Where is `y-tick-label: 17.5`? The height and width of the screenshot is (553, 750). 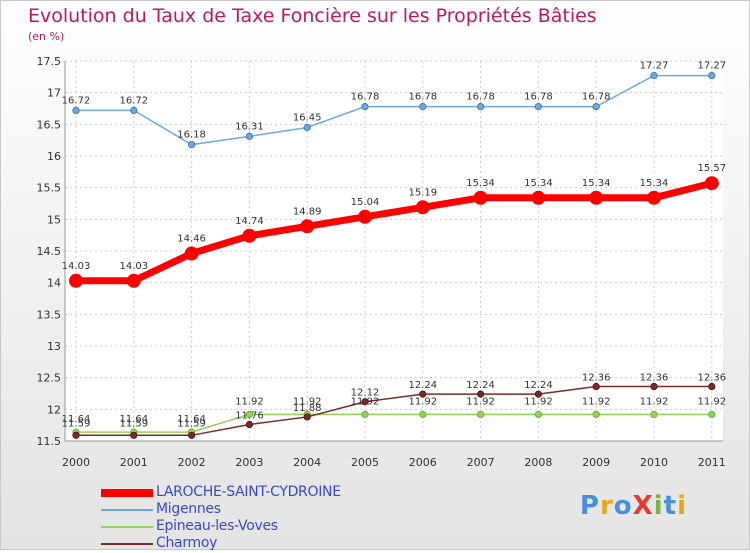 y-tick-label: 17.5 is located at coordinates (49, 61).